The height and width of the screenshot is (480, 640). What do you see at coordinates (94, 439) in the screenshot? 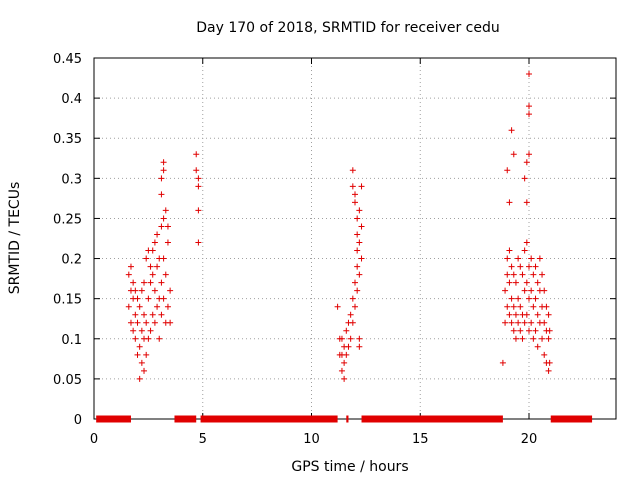
I see `x-tick-label: 0` at bounding box center [94, 439].